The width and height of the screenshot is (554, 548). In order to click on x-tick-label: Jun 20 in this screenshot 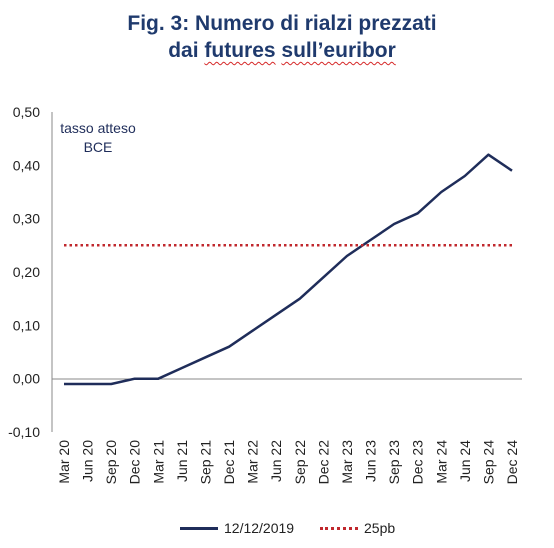, I will do `click(88, 461)`.